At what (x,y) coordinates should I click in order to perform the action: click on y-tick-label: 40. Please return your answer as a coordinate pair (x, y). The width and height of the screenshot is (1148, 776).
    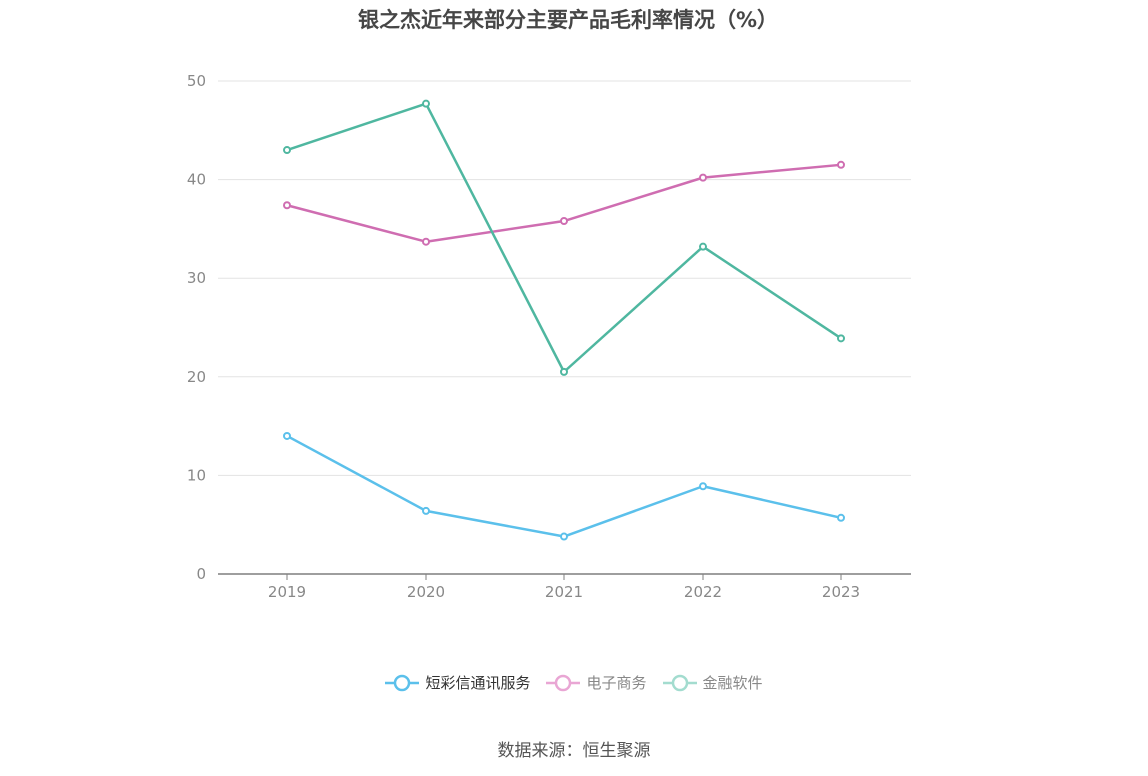
    Looking at the image, I should click on (196, 180).